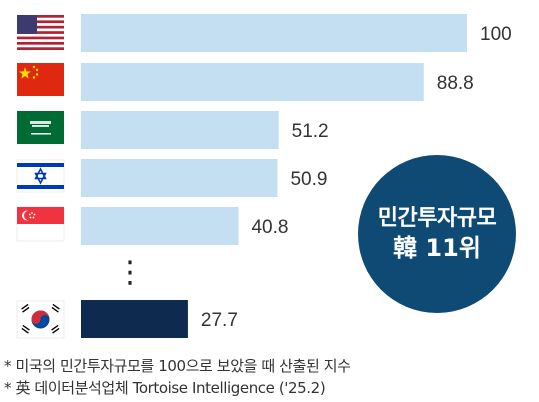 The image size is (539, 402). What do you see at coordinates (269, 227) in the screenshot?
I see `value-label: 40.8` at bounding box center [269, 227].